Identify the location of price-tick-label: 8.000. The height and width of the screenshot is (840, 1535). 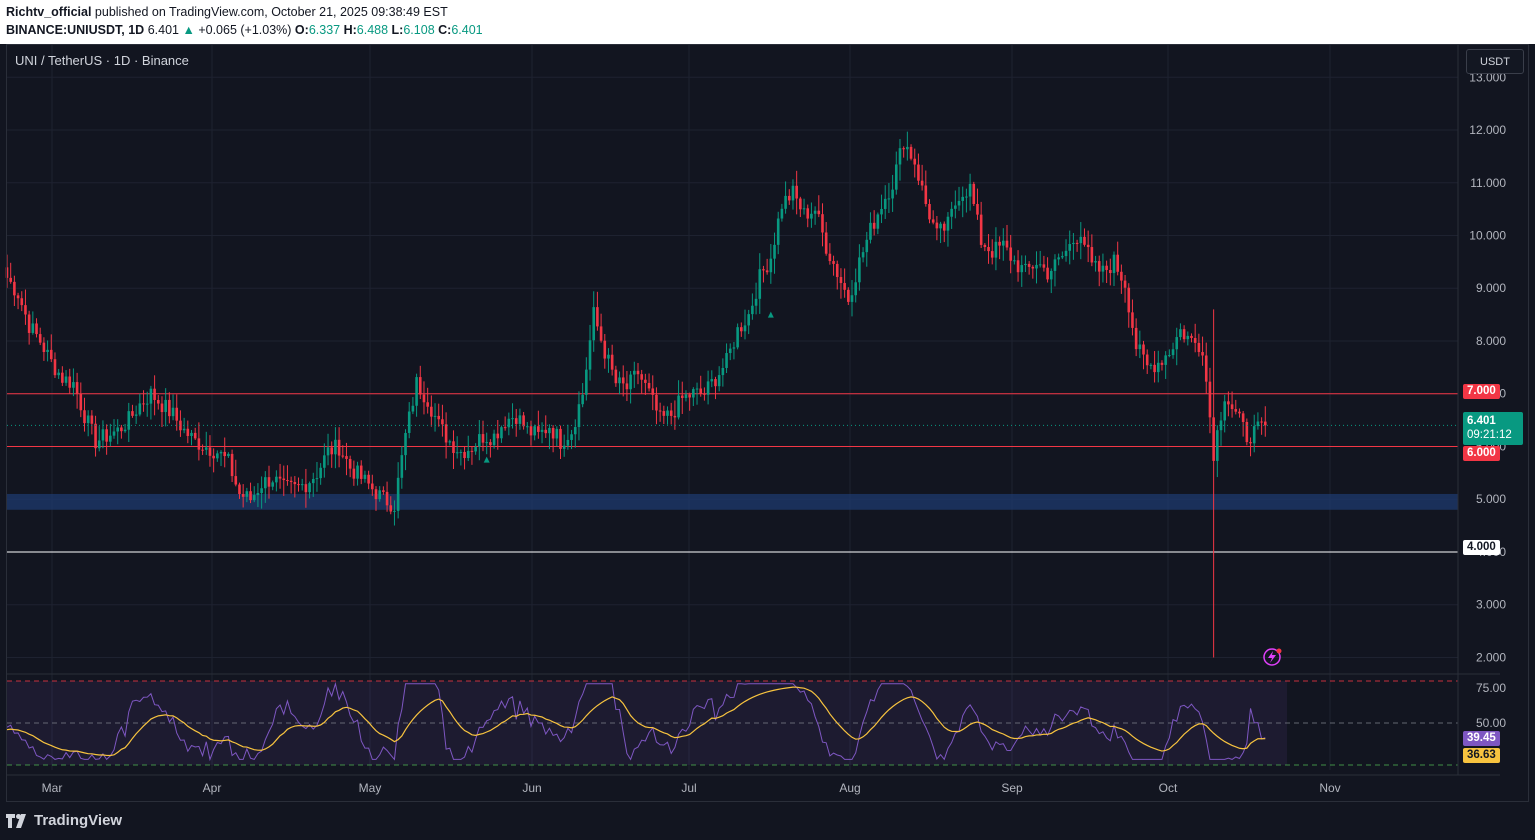
(1491, 341).